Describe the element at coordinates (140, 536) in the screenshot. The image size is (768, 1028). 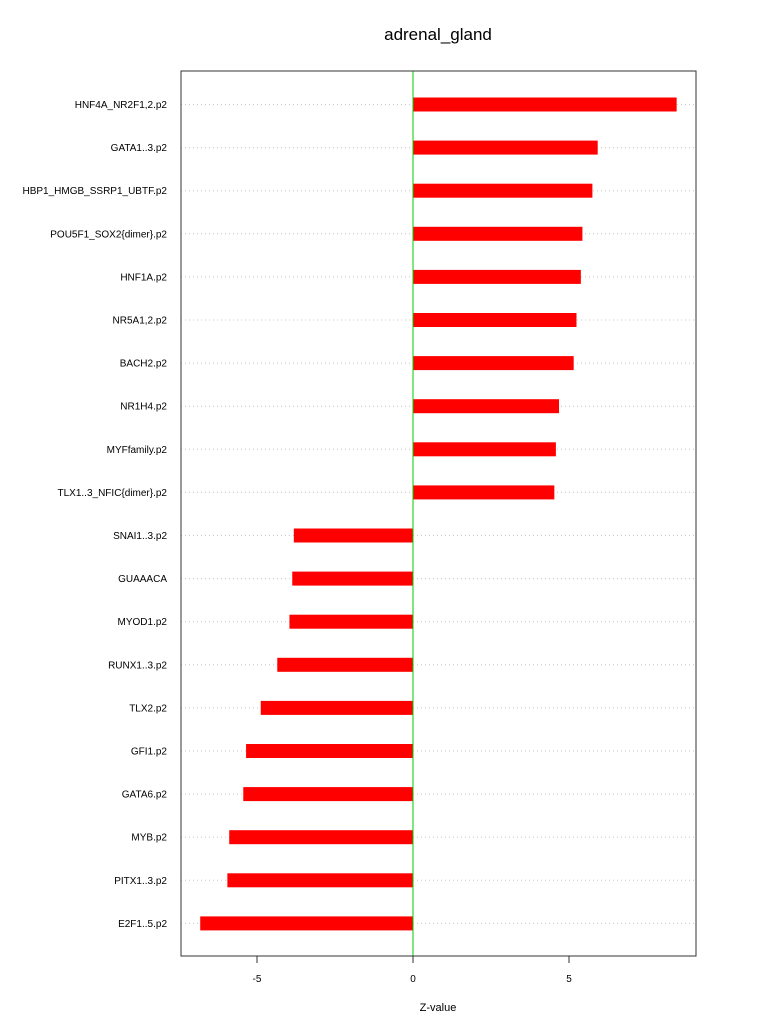
I see `y-tick-label: SNAI1..3.p2` at that location.